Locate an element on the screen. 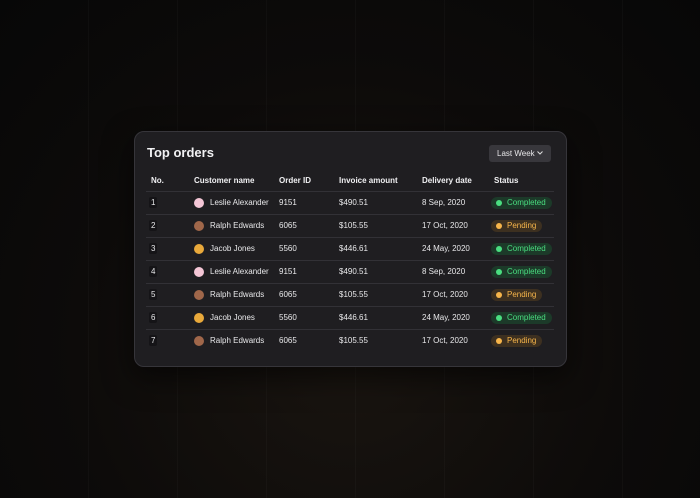 The width and height of the screenshot is (700, 498). row-number: 5 is located at coordinates (153, 294).